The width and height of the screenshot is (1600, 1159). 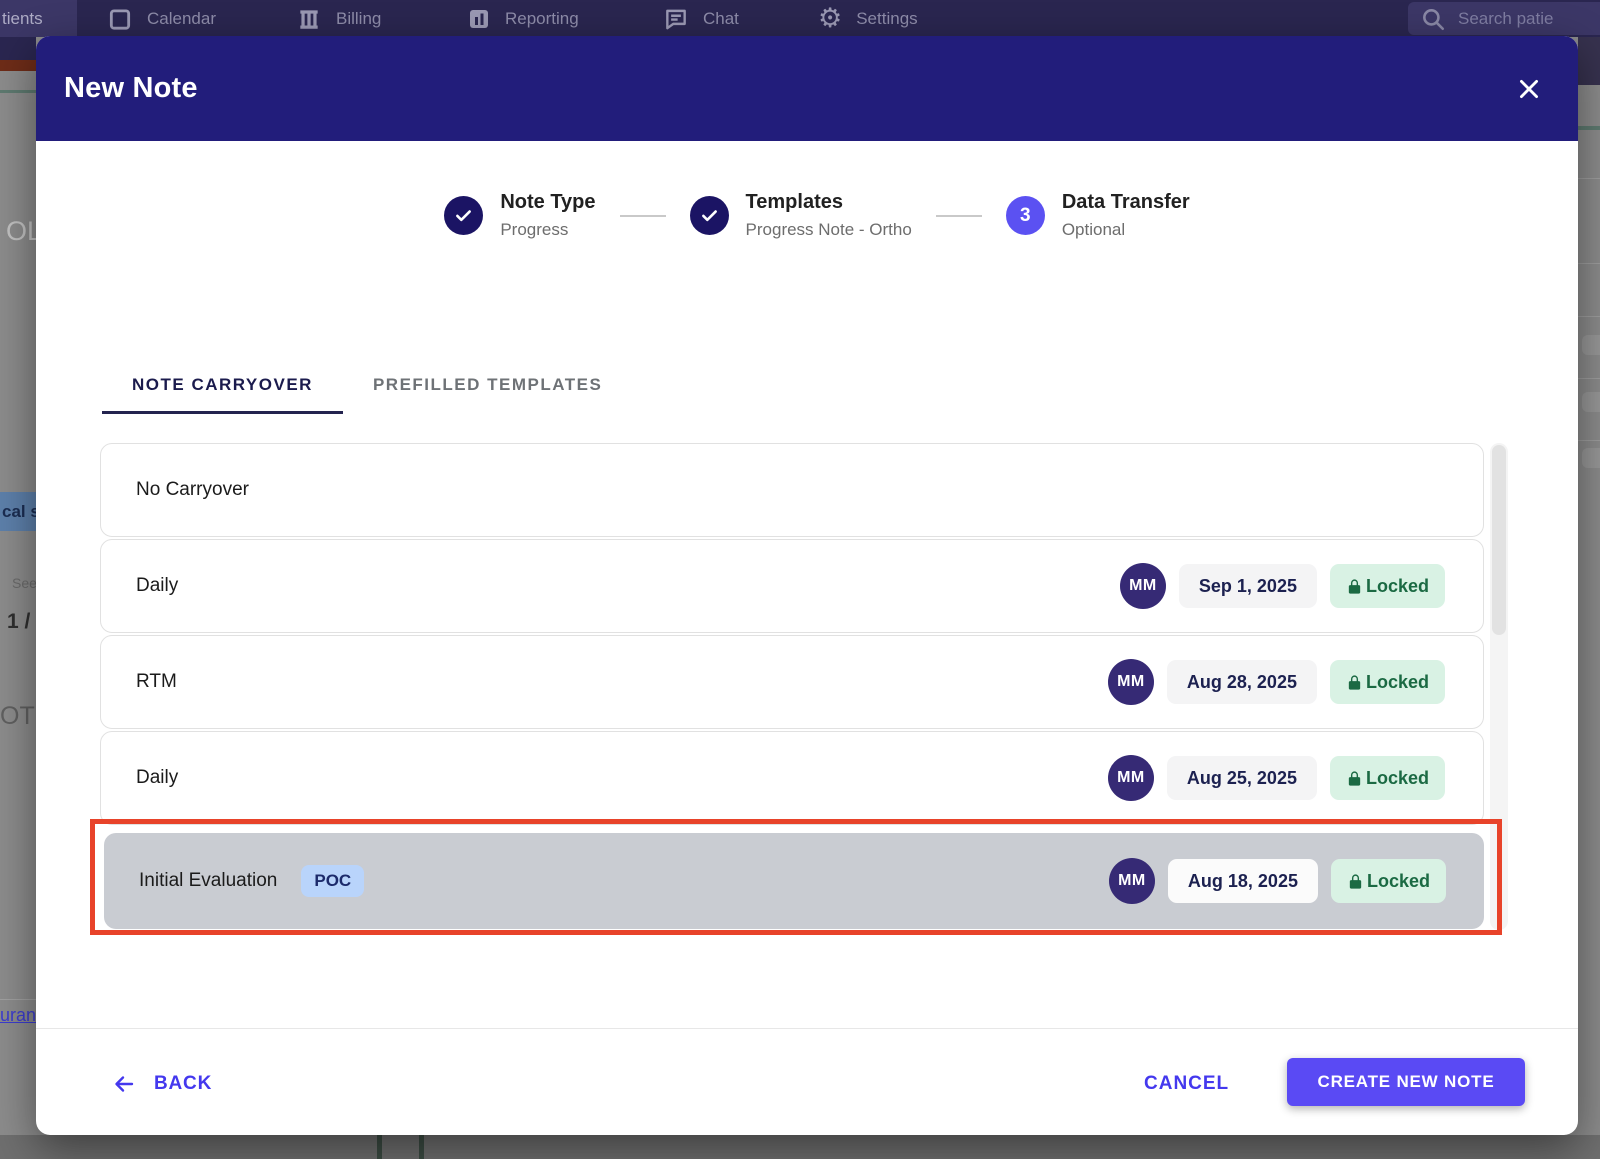 I want to click on nav-item-label: tients, so click(x=22, y=18).